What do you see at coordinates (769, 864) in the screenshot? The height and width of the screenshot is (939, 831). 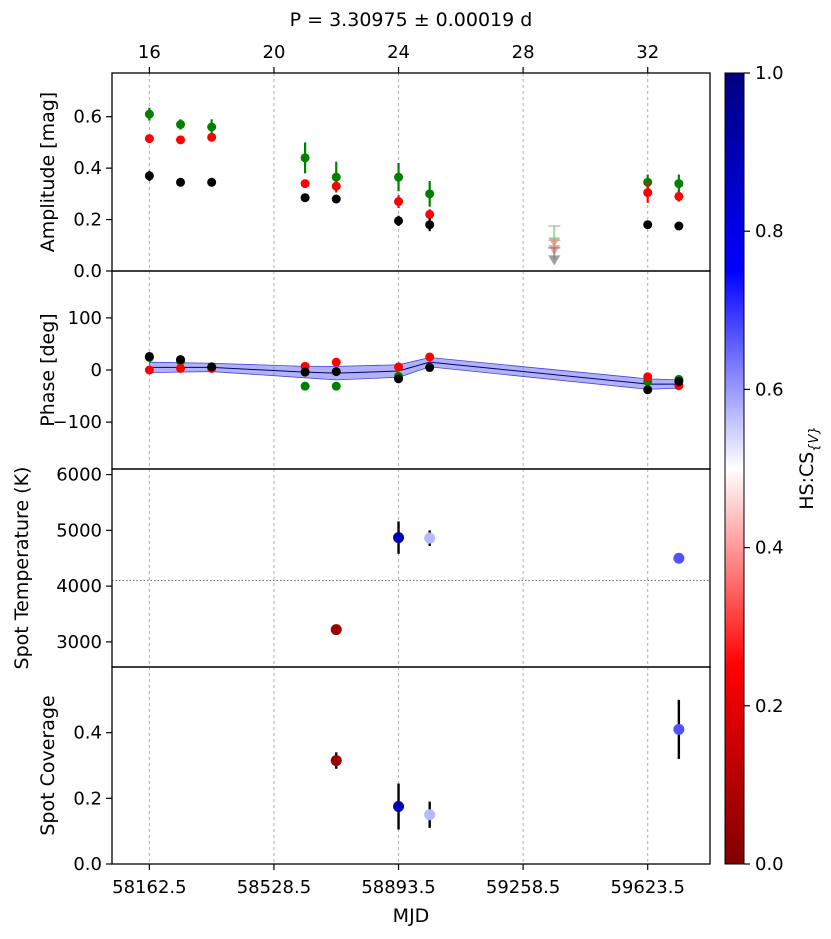 I see `colorbar-tick-label: 0.0` at bounding box center [769, 864].